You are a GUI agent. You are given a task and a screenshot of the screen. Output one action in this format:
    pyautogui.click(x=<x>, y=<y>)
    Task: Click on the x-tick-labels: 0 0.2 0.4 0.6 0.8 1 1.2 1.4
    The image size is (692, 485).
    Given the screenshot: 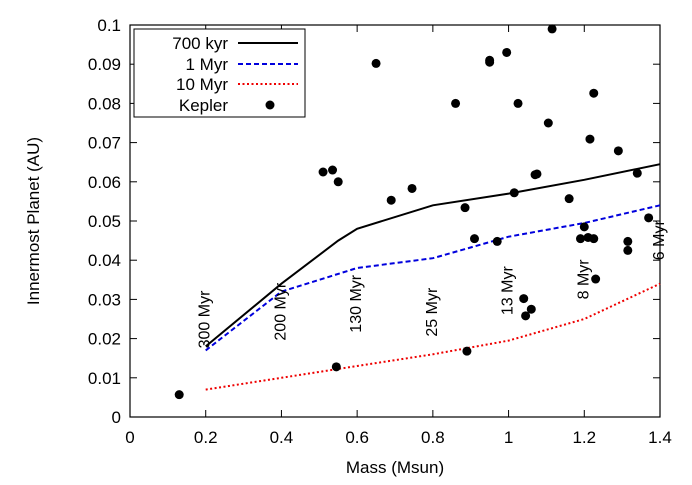 What is the action you would take?
    pyautogui.click(x=398, y=437)
    